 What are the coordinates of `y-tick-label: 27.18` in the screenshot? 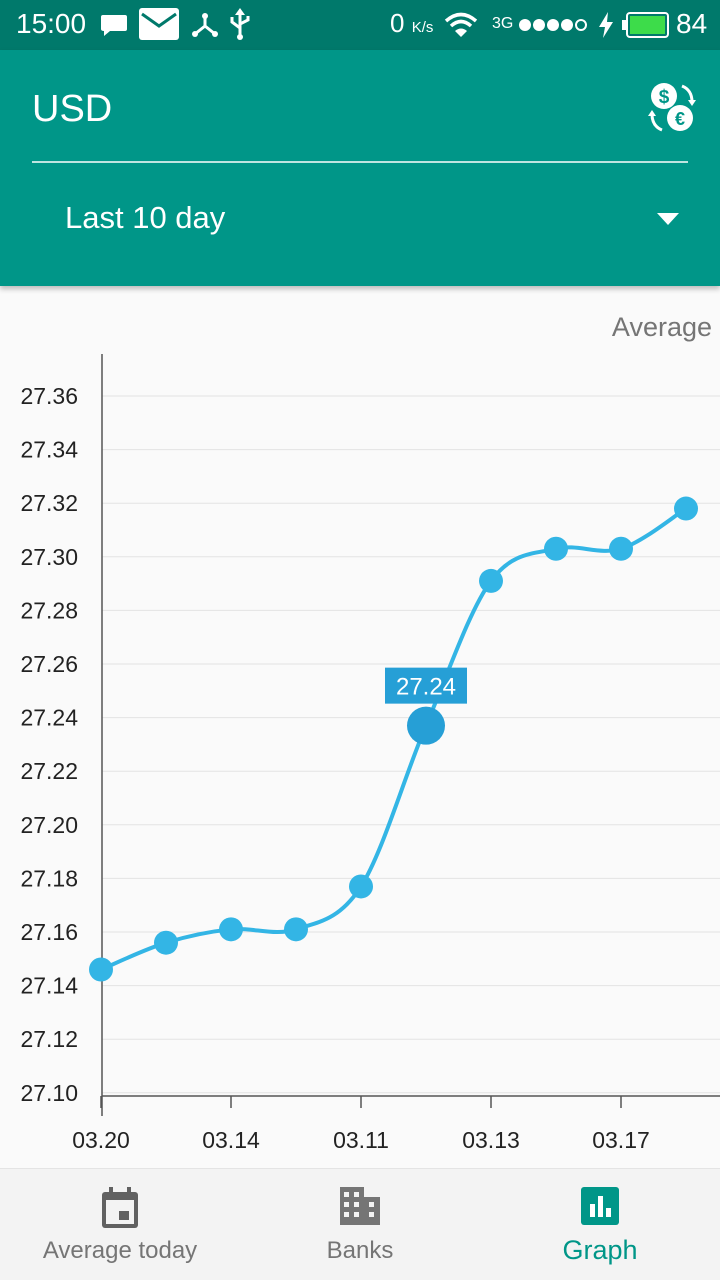 It's located at (49, 878).